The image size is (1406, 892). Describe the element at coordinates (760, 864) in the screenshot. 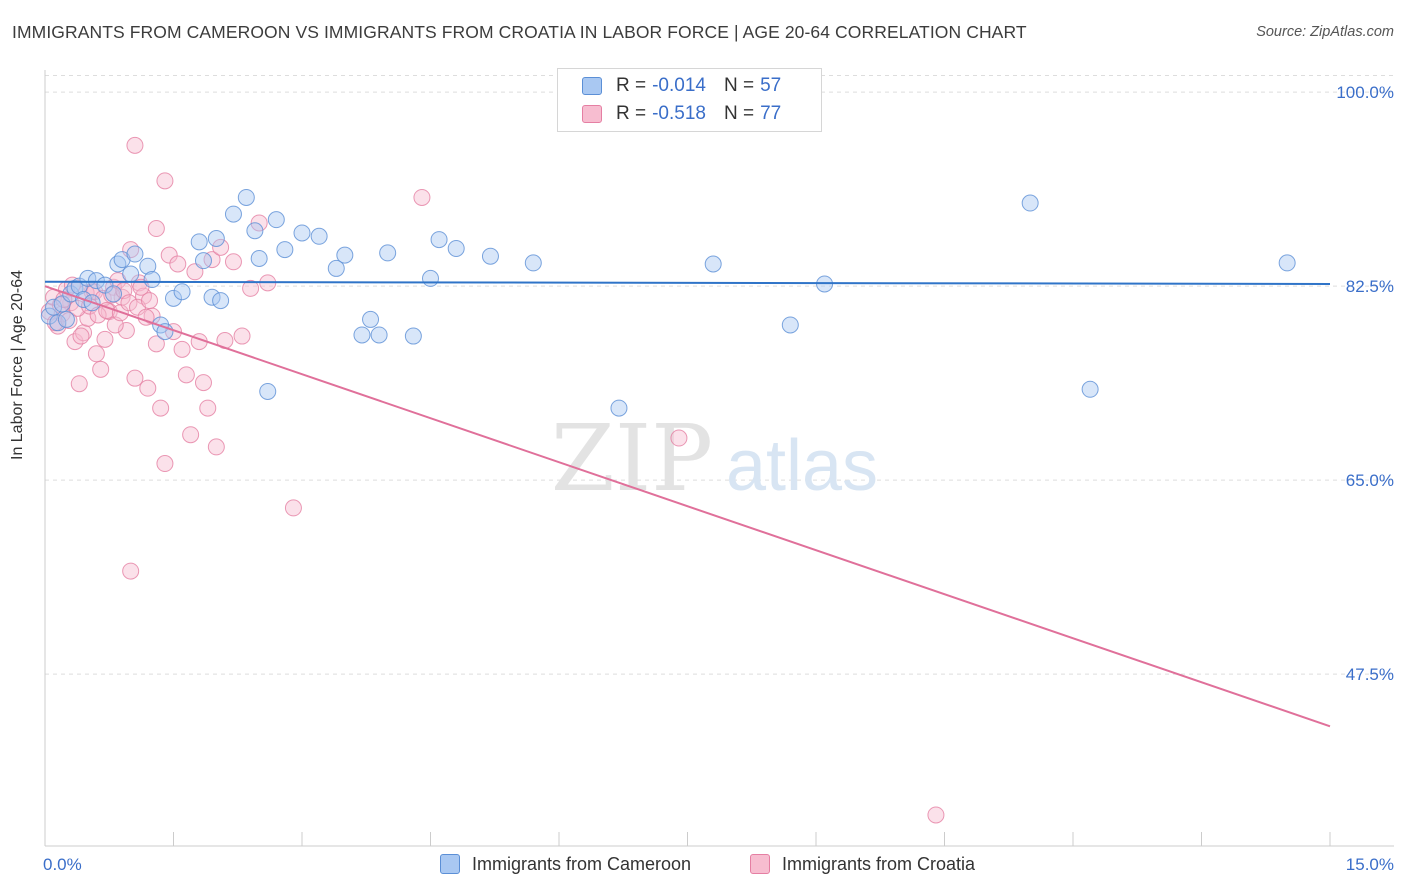

I see `bottom-legend-swatch-croatia` at that location.